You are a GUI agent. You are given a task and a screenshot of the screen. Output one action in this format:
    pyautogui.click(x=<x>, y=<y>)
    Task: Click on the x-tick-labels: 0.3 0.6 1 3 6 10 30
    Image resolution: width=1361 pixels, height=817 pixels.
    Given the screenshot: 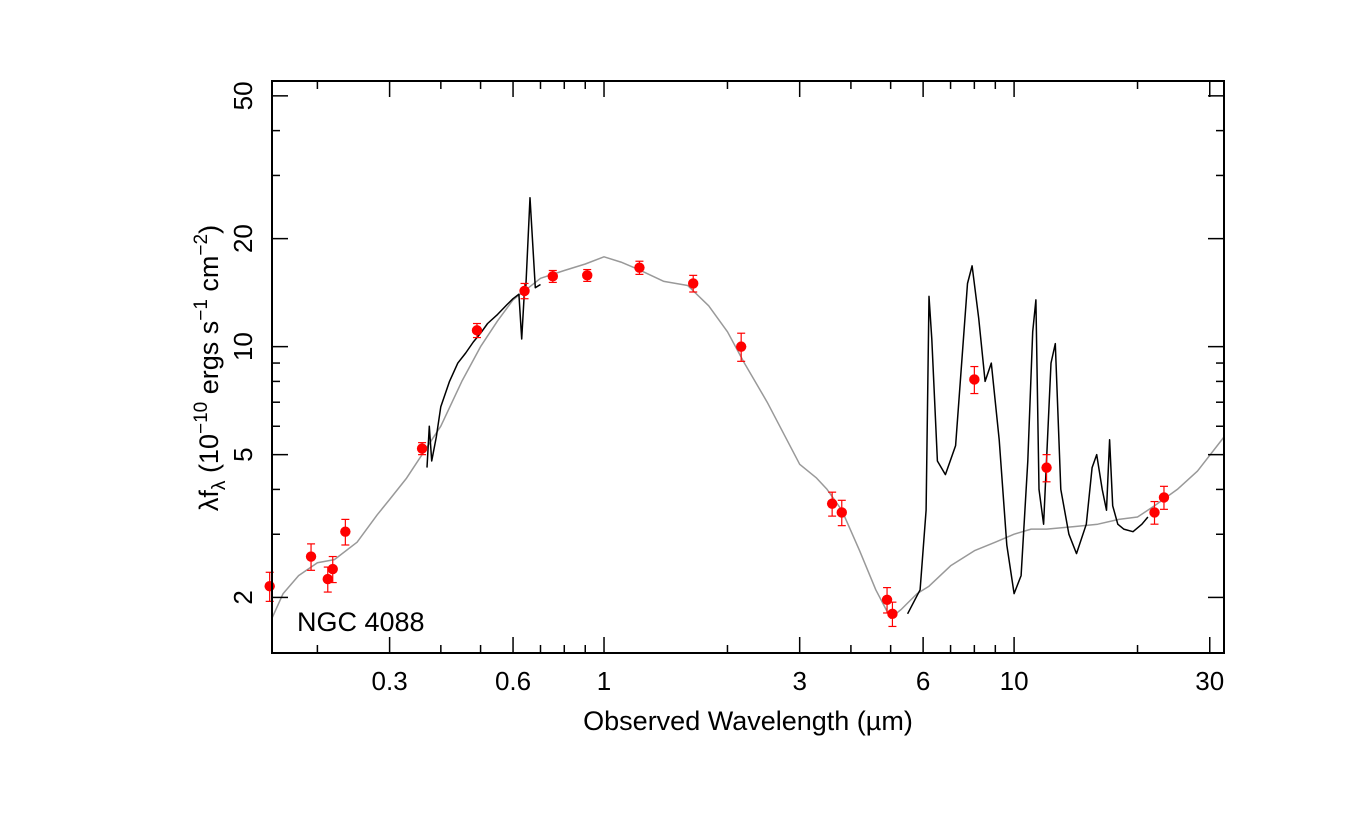 What is the action you would take?
    pyautogui.click(x=798, y=681)
    